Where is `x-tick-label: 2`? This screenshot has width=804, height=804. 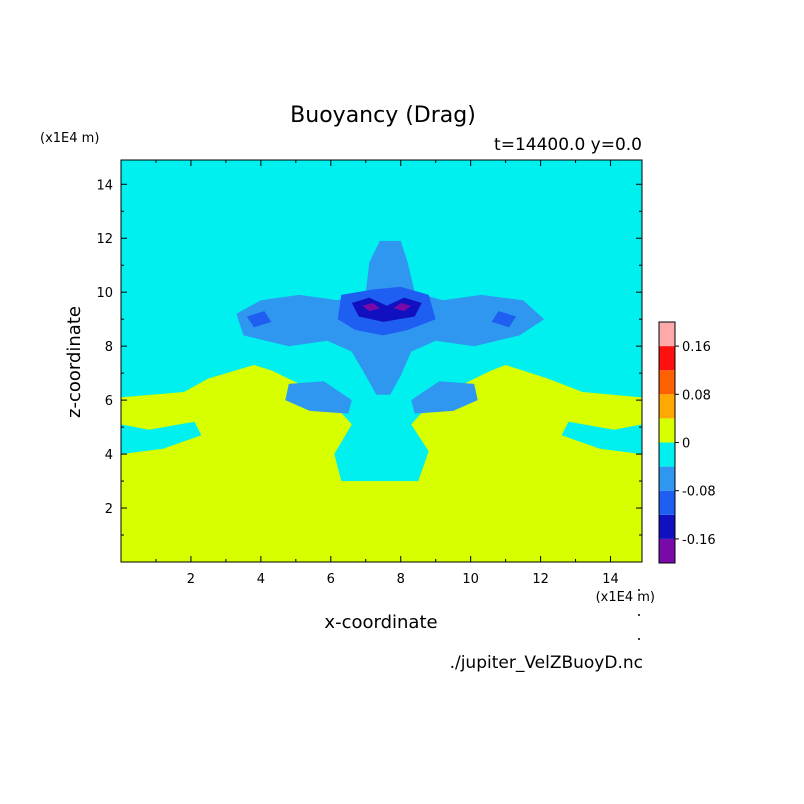
x-tick-label: 2 is located at coordinates (191, 579).